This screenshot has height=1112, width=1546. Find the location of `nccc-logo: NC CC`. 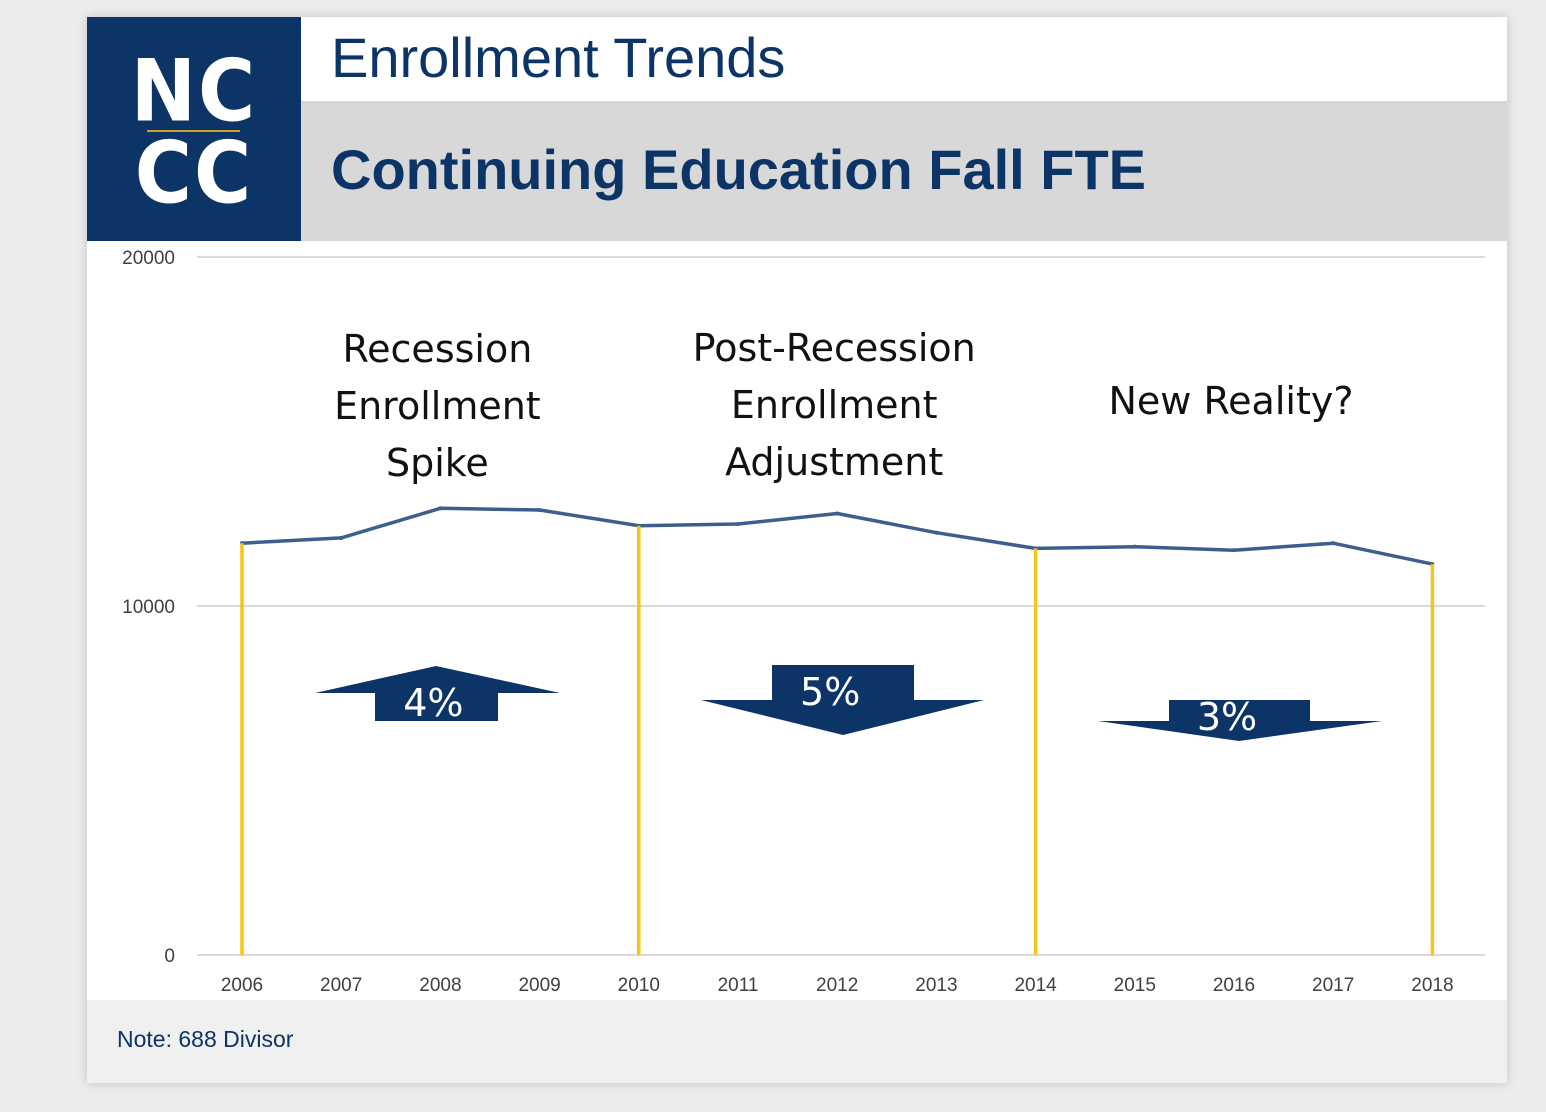

nccc-logo: NC CC is located at coordinates (194, 129).